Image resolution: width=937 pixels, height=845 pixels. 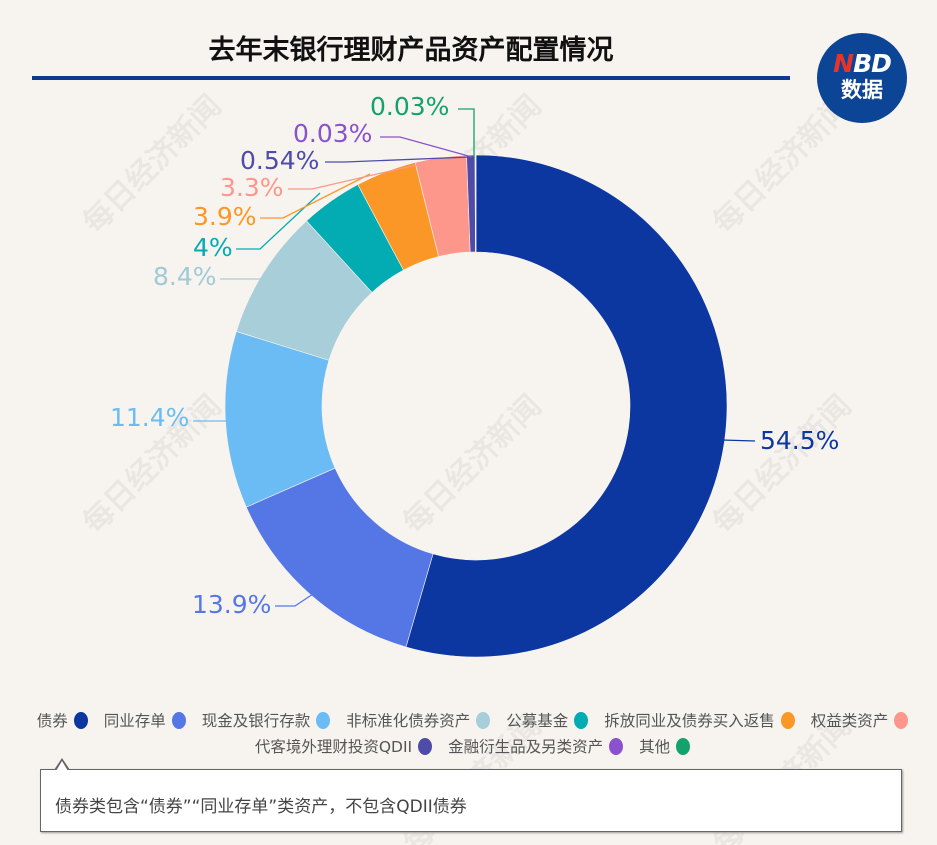 I want to click on data-label-7: 0.54%, so click(x=280, y=160).